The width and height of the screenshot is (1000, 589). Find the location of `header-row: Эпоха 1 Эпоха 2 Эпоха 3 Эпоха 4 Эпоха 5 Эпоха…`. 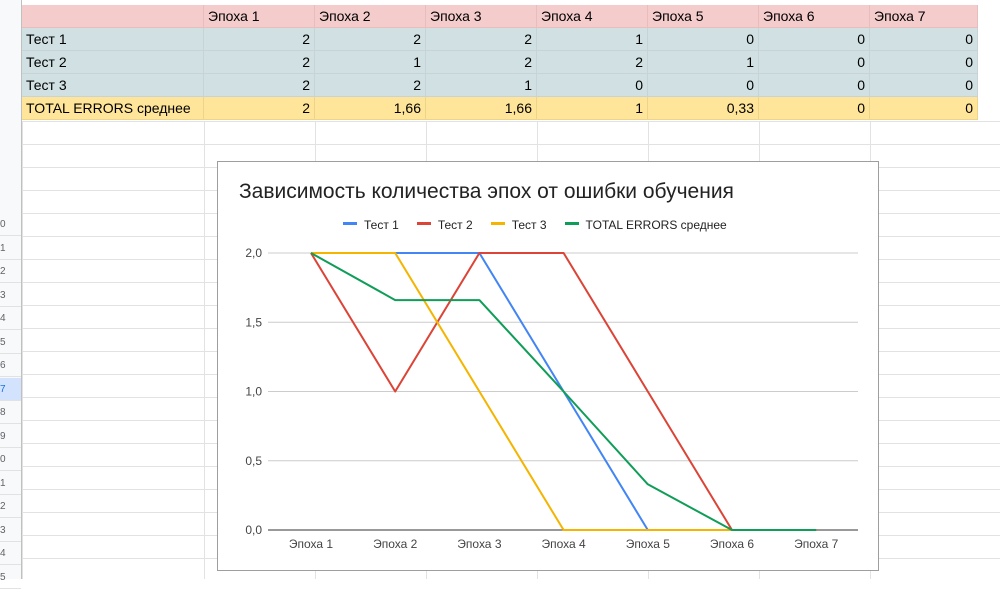

header-row: Эпоха 1 Эпоха 2 Эпоха 3 Эпоха 4 Эпоха 5 Эпоха… is located at coordinates (500, 16).